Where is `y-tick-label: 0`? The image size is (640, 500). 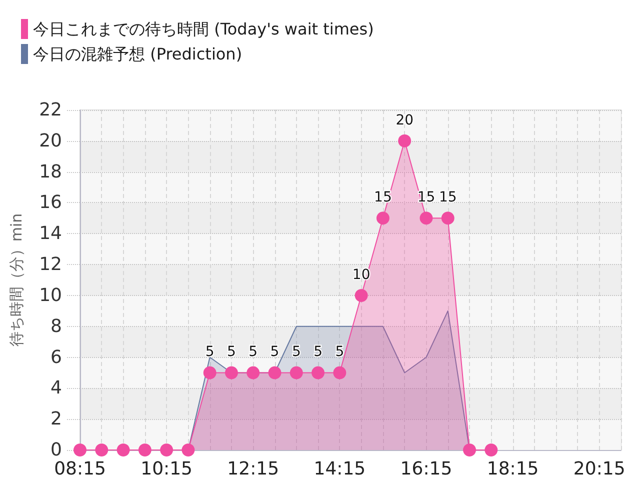
y-tick-label: 0 is located at coordinates (56, 450).